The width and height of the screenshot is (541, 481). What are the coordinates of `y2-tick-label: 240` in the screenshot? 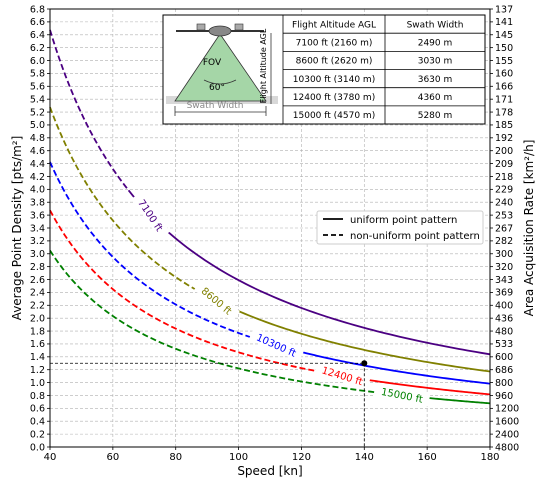 It's located at (504, 203).